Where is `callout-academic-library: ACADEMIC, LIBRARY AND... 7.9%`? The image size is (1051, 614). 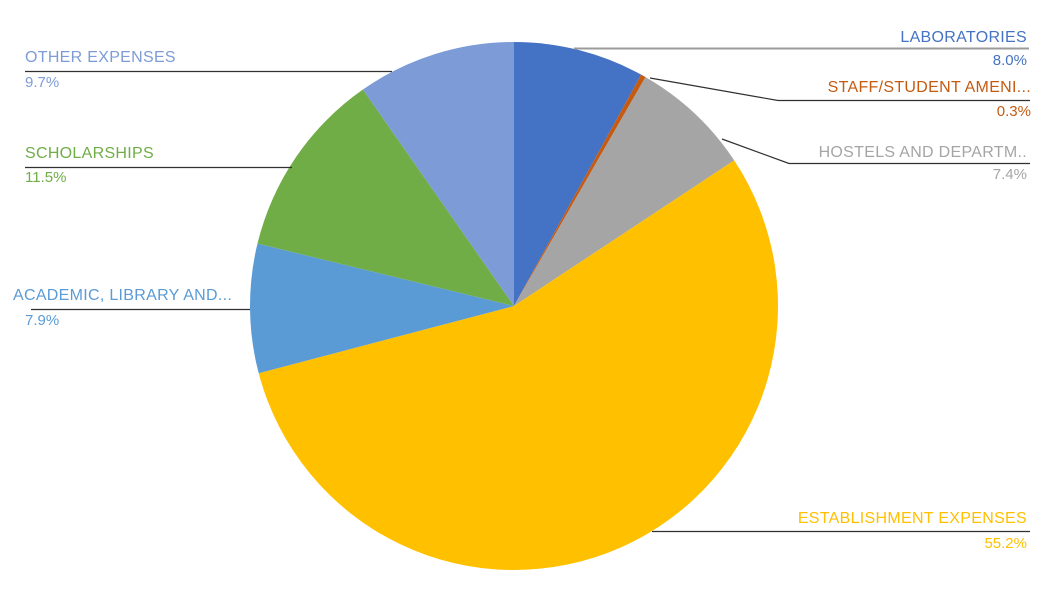
callout-academic-library: ACADEMIC, LIBRARY AND... 7.9% is located at coordinates (122, 308).